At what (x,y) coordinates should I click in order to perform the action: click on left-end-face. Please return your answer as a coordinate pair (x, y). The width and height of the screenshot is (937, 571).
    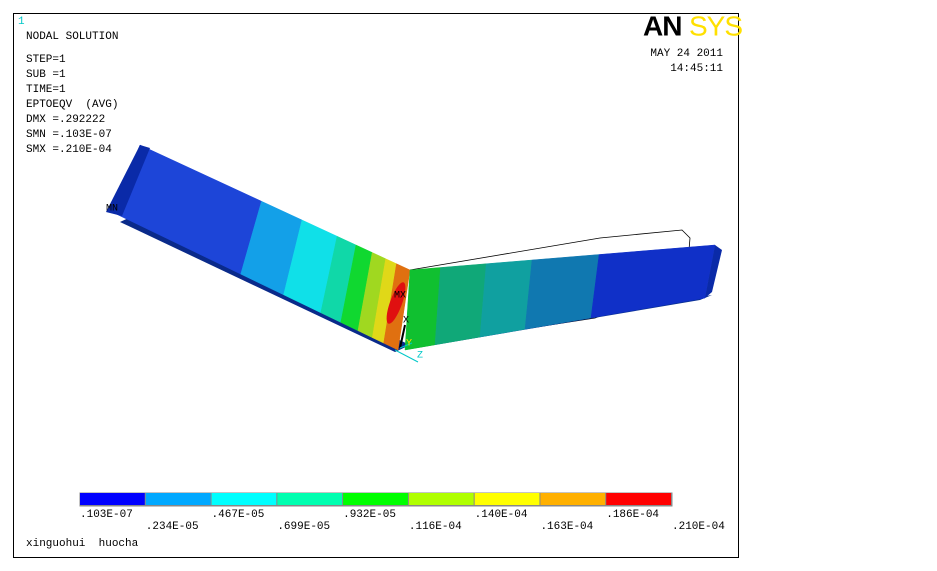
    Looking at the image, I should click on (128, 180).